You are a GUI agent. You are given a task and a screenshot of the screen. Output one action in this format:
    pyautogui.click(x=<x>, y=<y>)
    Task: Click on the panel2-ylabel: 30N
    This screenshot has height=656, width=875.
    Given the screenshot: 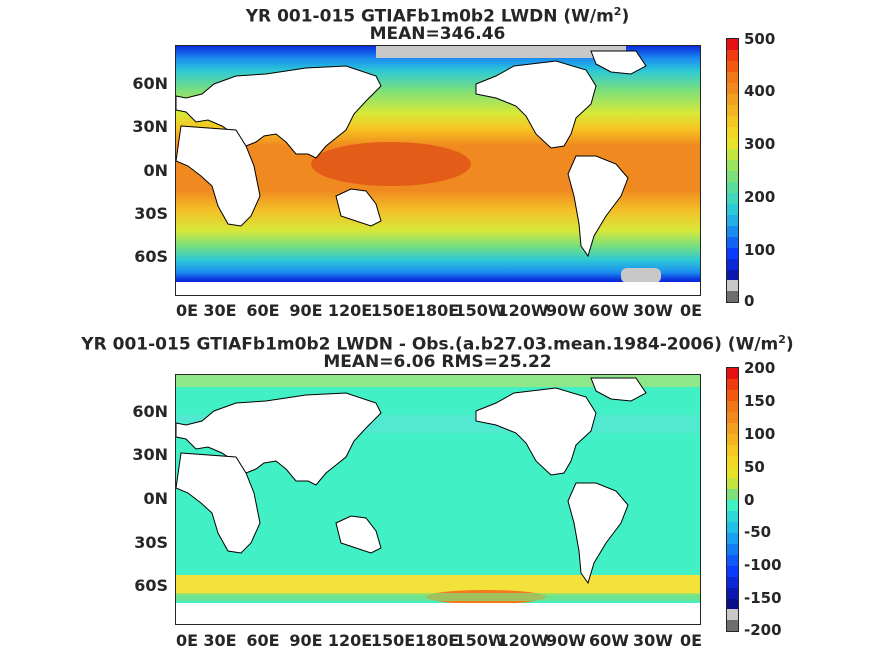 What is the action you would take?
    pyautogui.click(x=150, y=454)
    